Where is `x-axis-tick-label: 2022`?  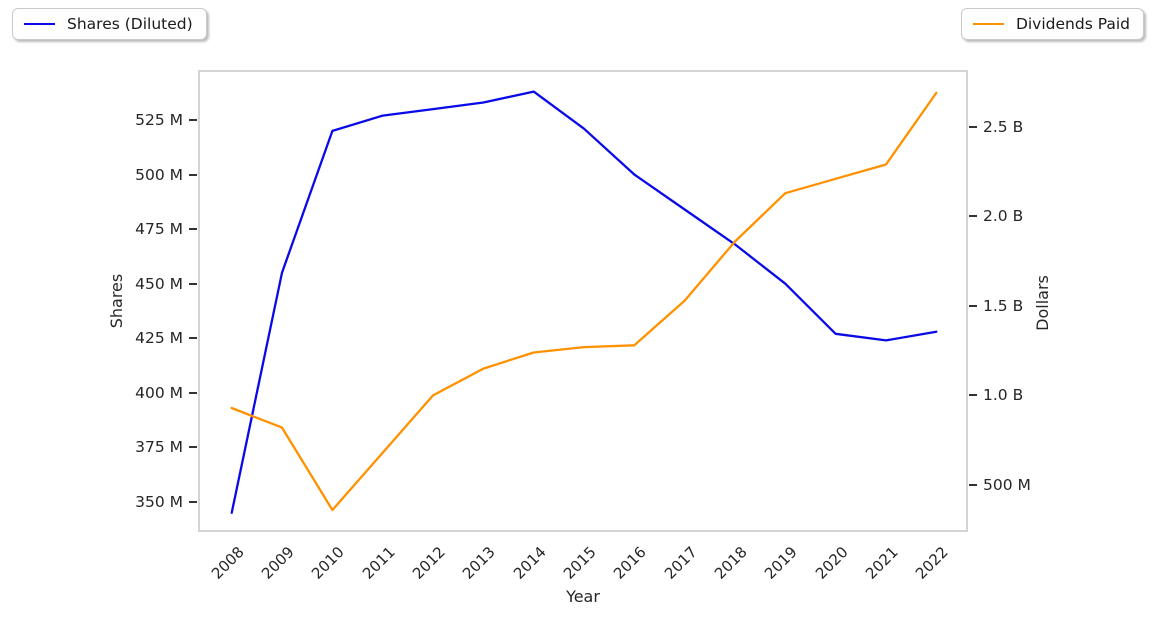 x-axis-tick-label: 2022 is located at coordinates (932, 563).